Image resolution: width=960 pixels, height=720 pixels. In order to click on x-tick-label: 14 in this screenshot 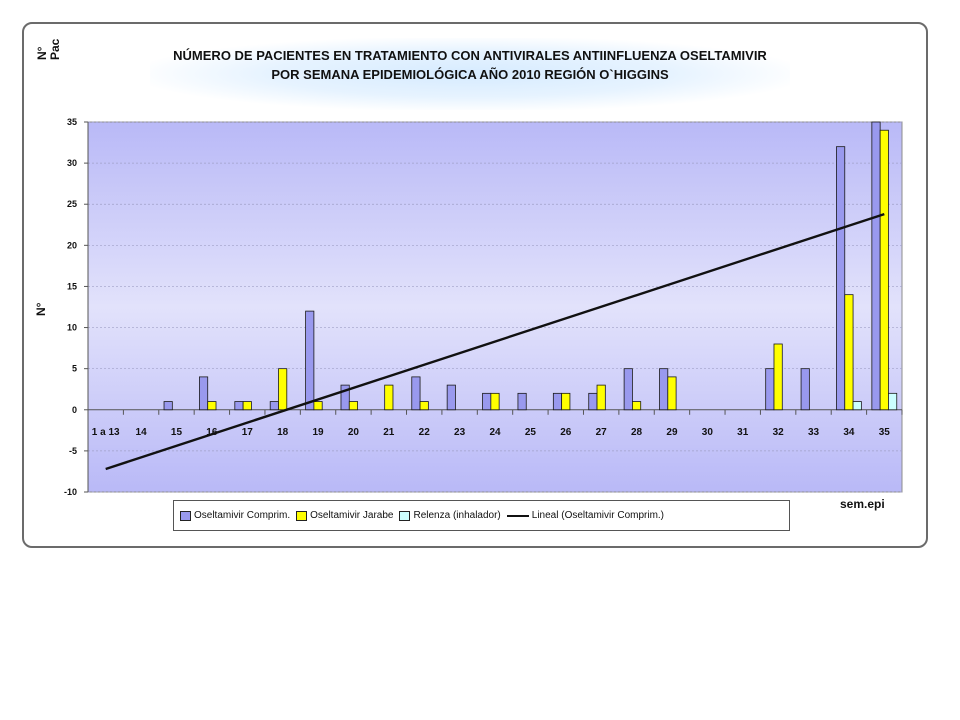, I will do `click(142, 432)`.